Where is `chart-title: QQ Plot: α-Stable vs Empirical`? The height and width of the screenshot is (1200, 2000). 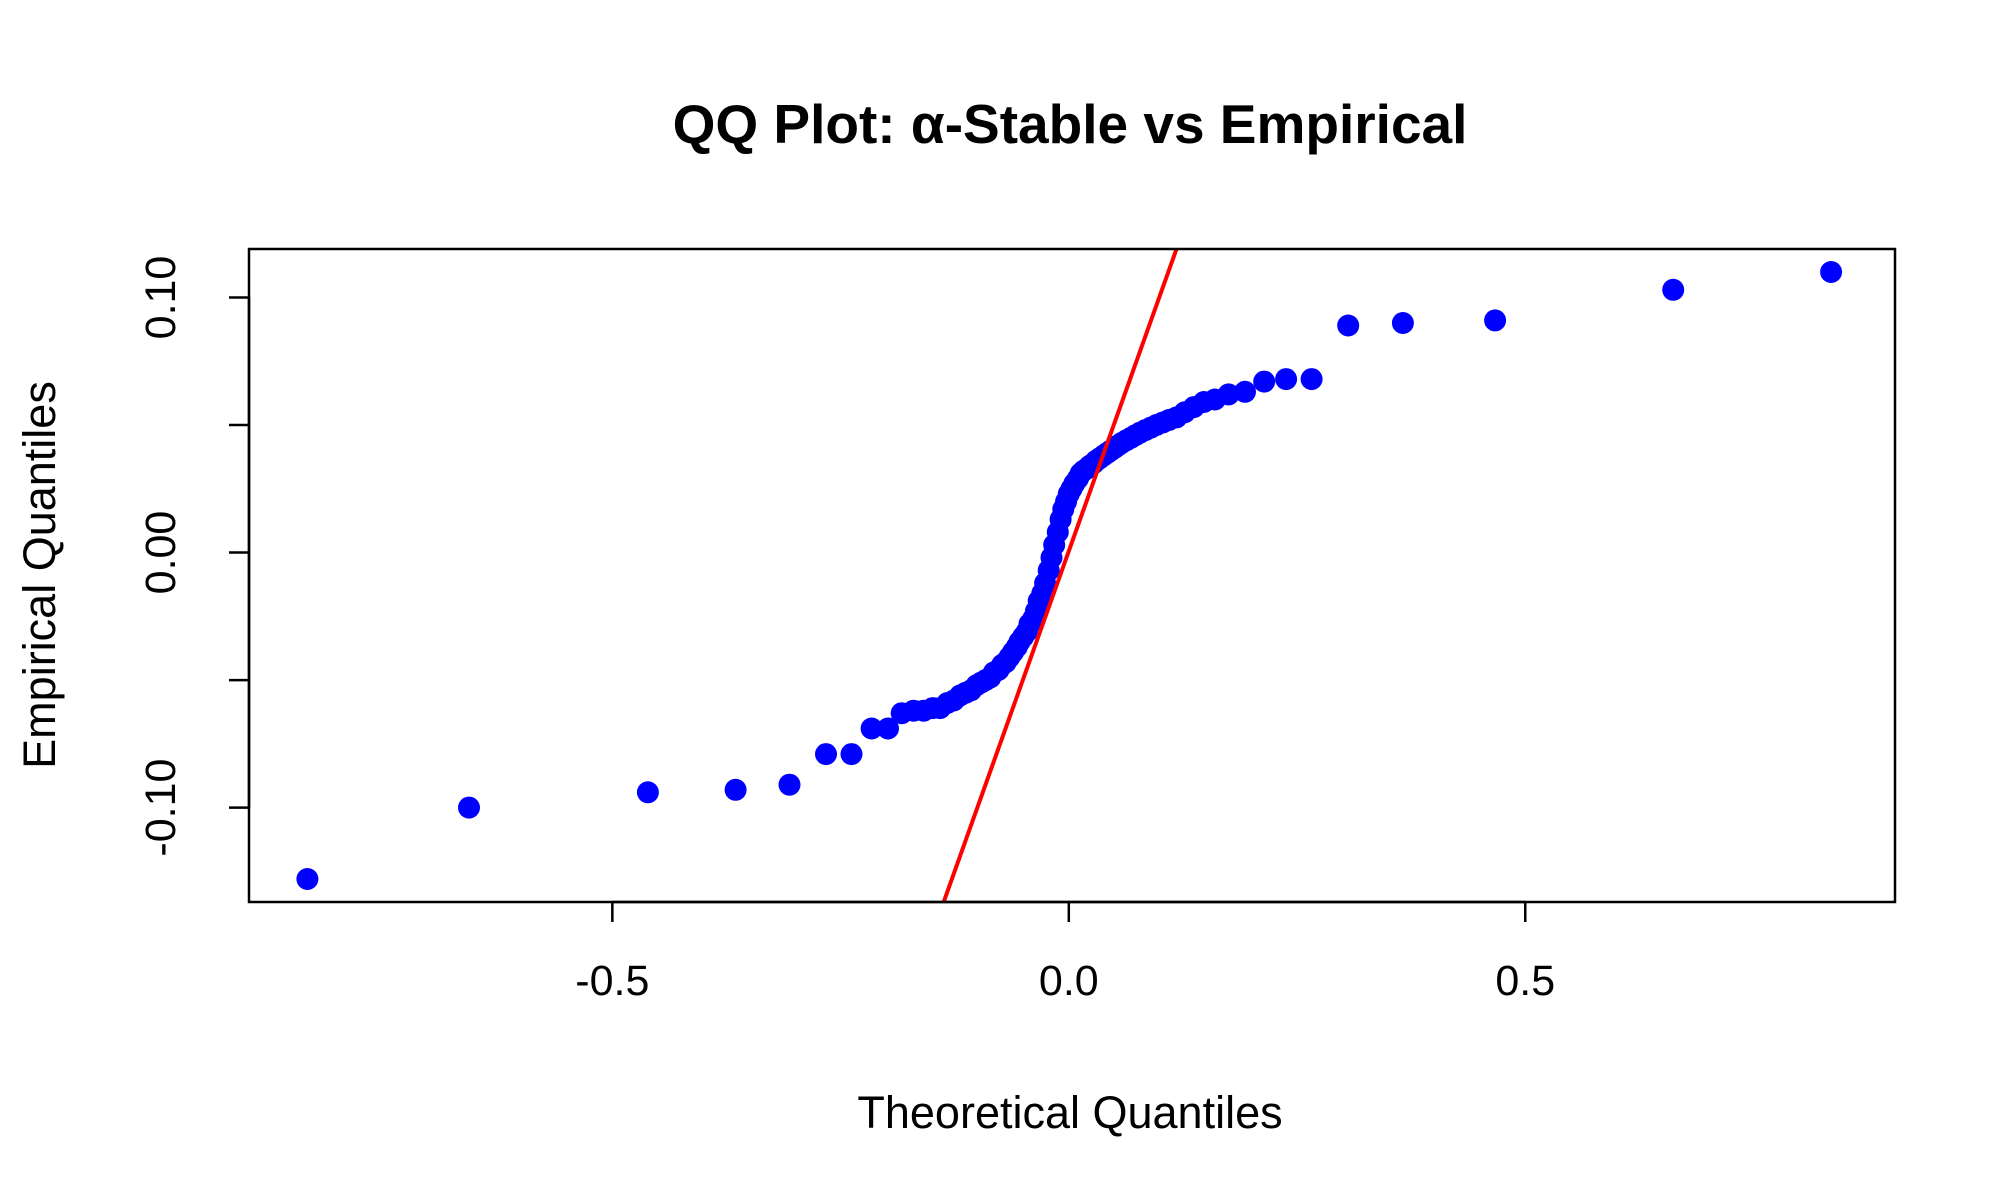
chart-title: QQ Plot: α-Stable vs Empirical is located at coordinates (1070, 124).